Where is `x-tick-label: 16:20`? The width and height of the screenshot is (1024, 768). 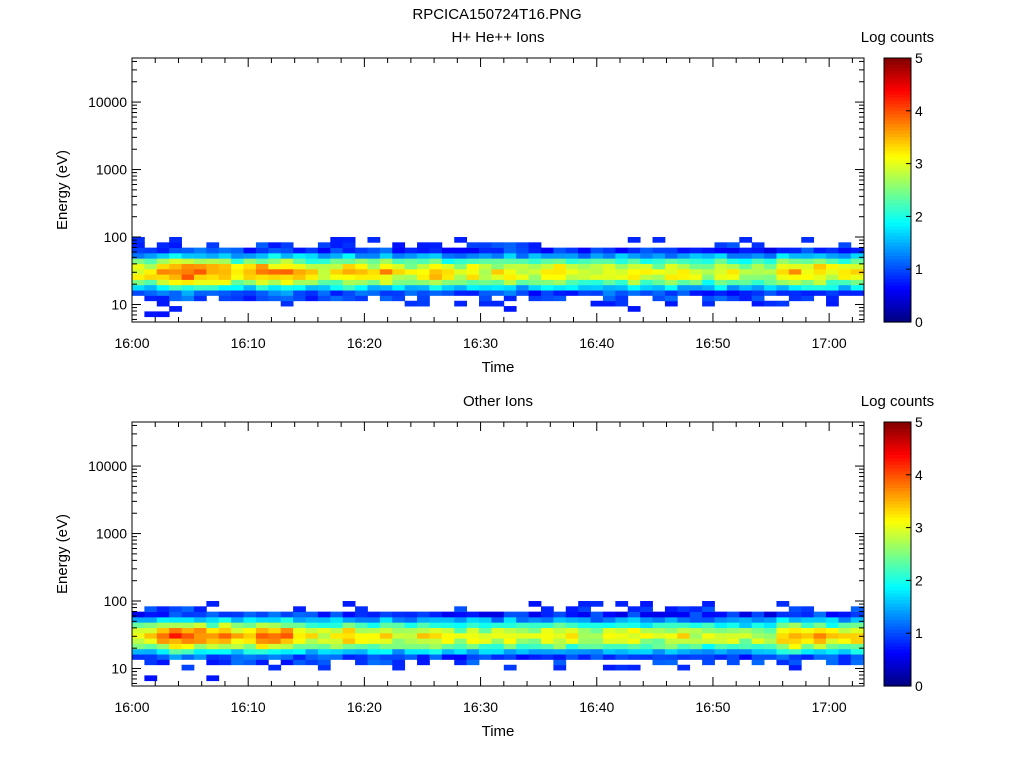 x-tick-label: 16:20 is located at coordinates (364, 343).